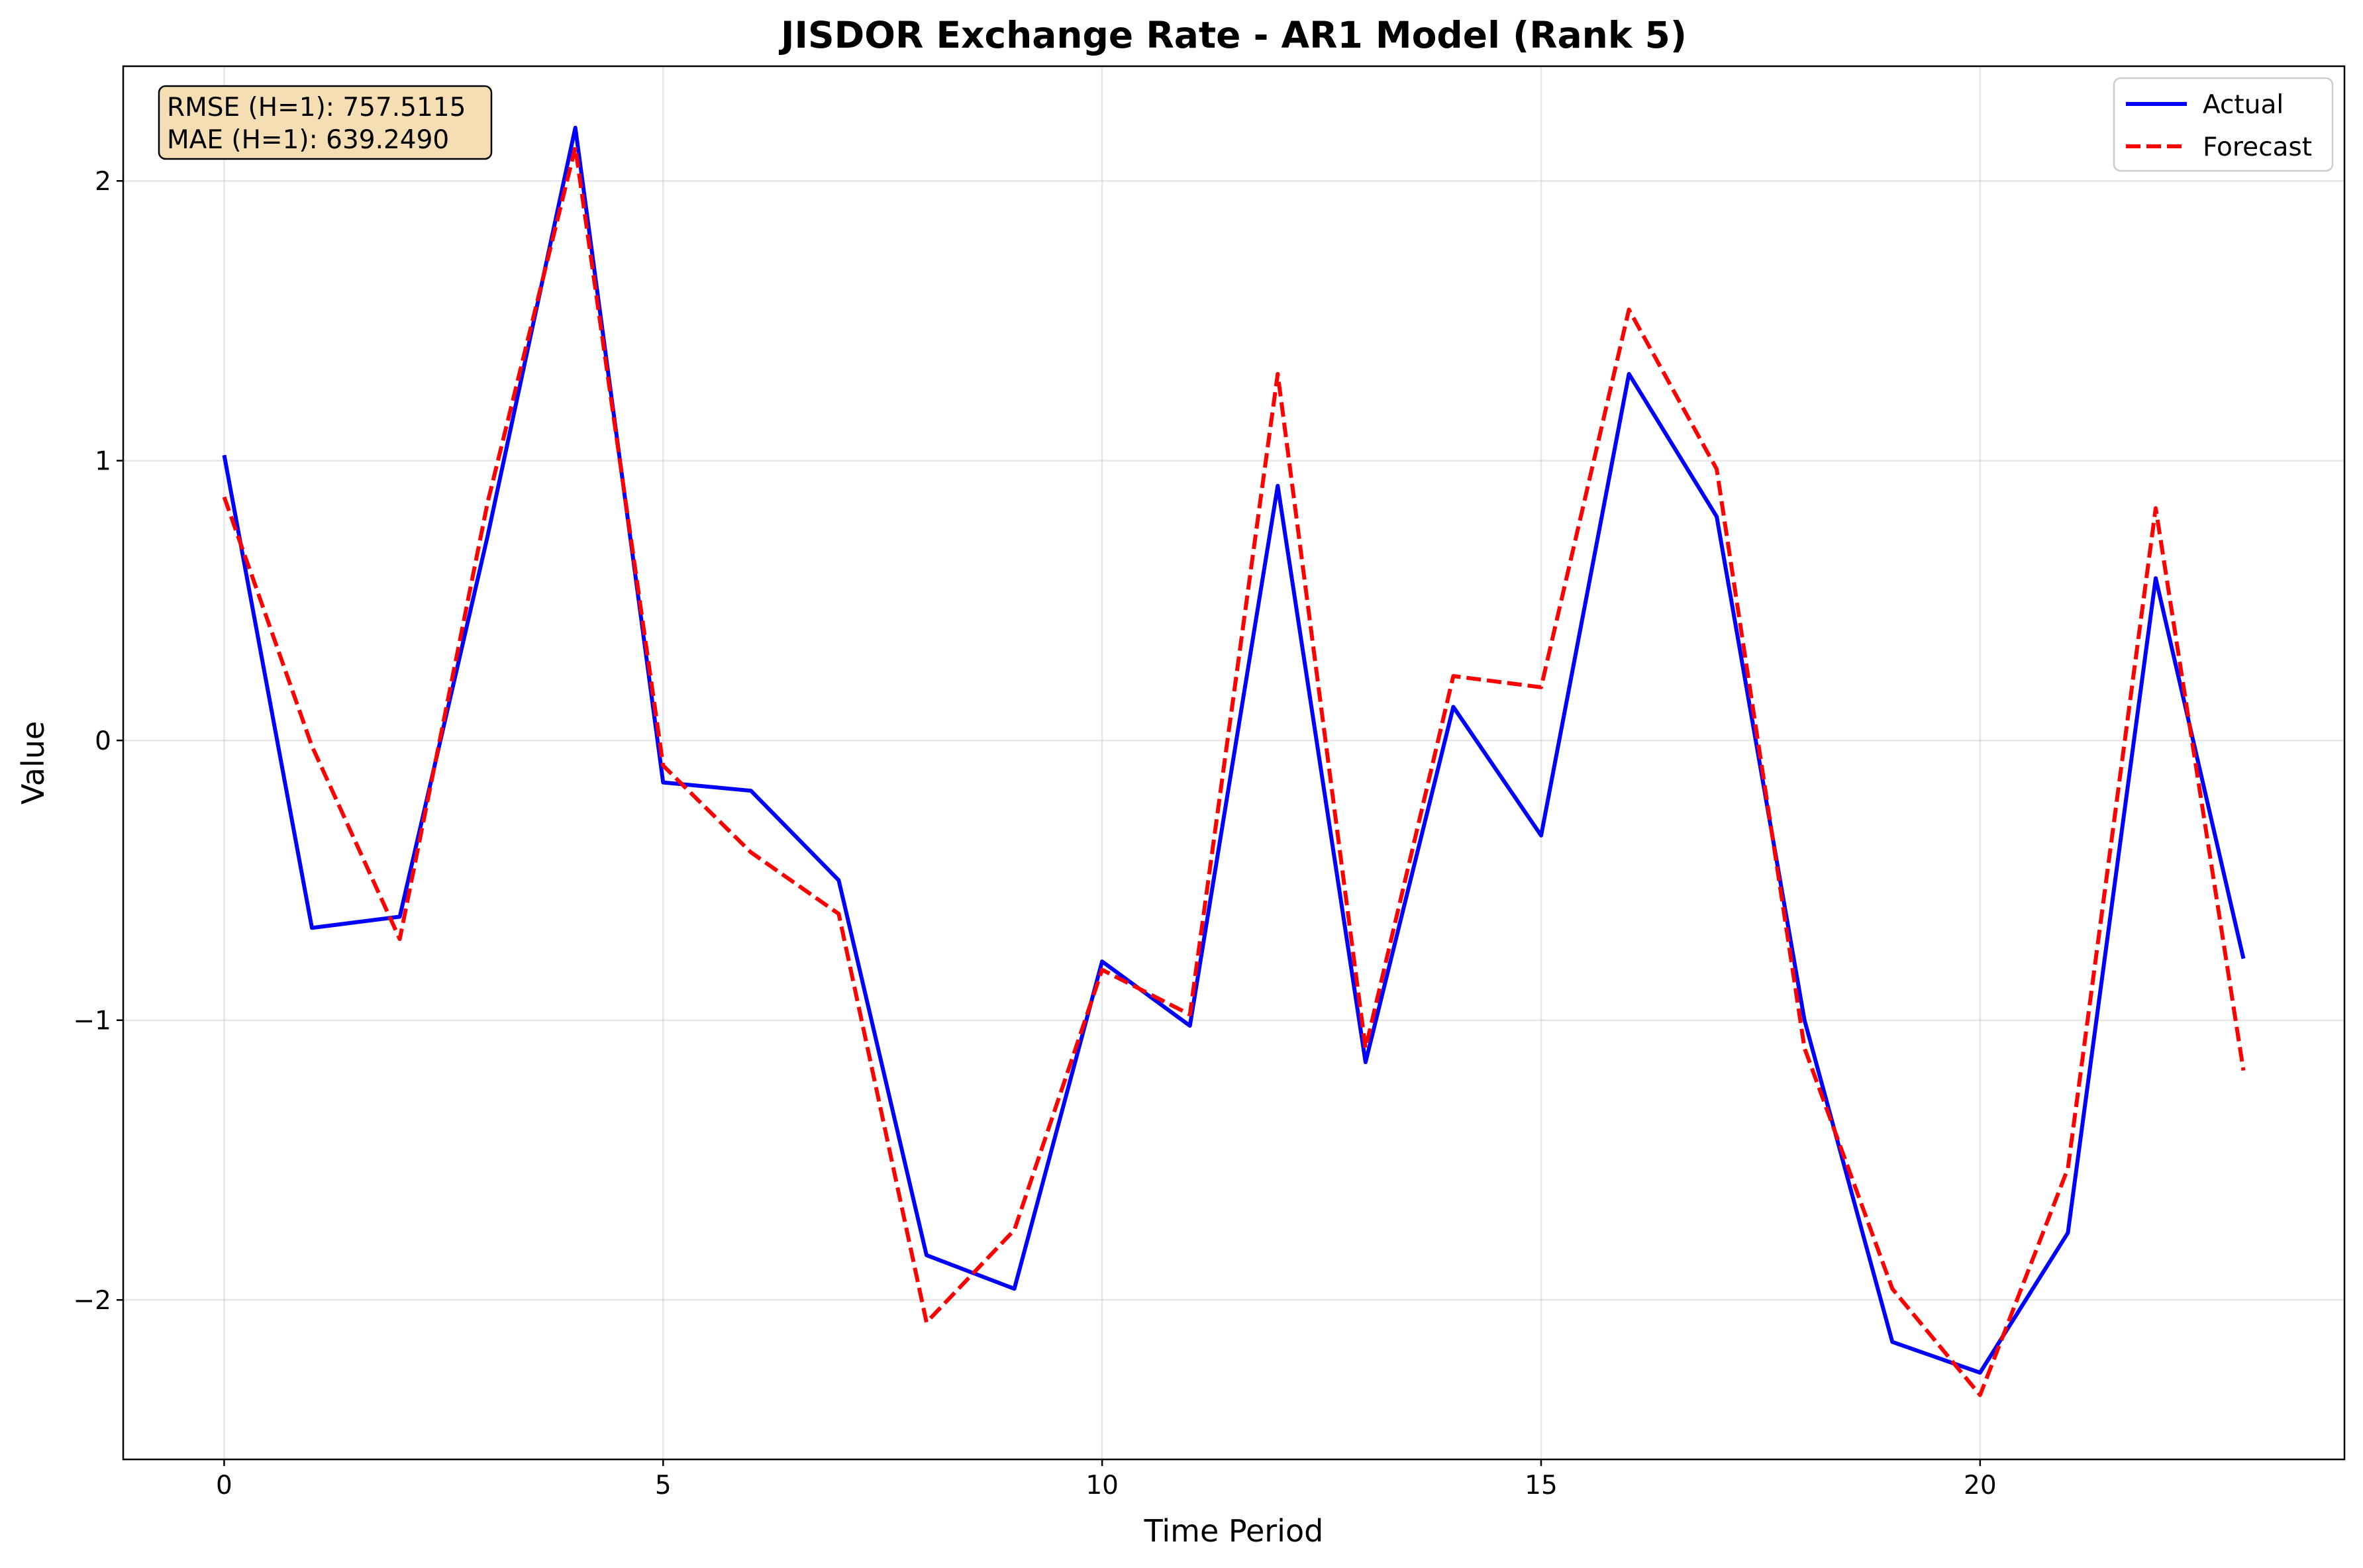 The height and width of the screenshot is (1568, 2363). I want to click on x-tick-label: 10, so click(1102, 1485).